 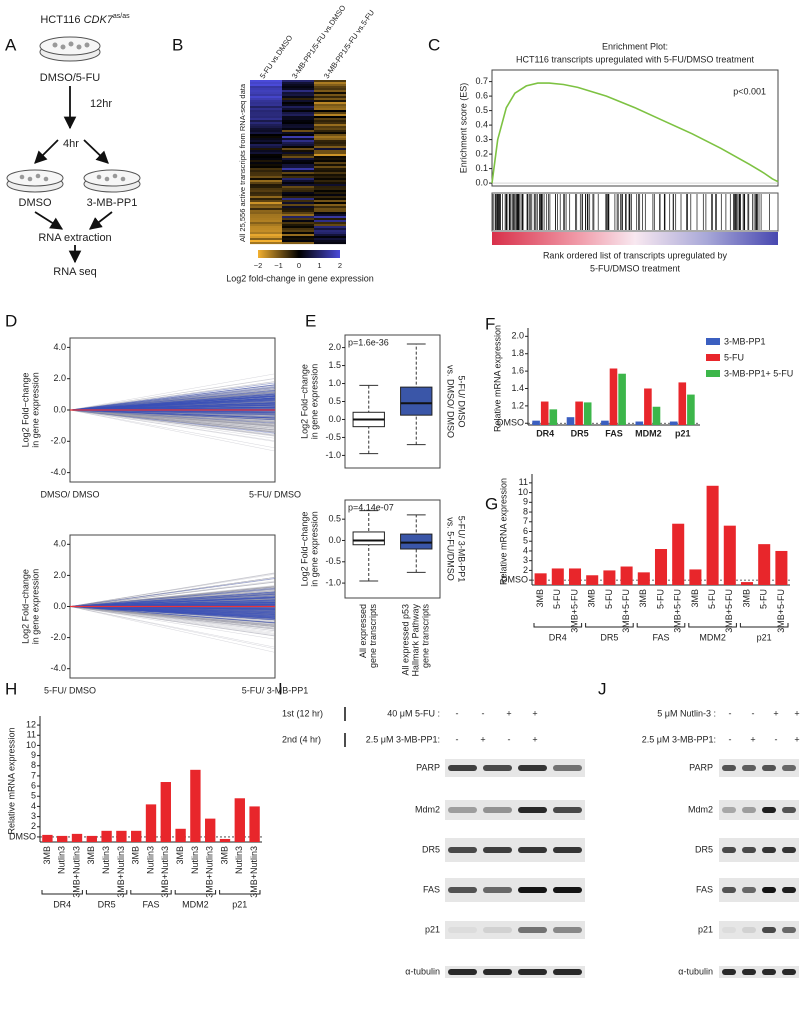 What do you see at coordinates (107, 904) in the screenshot?
I see `group-label: DR5` at bounding box center [107, 904].